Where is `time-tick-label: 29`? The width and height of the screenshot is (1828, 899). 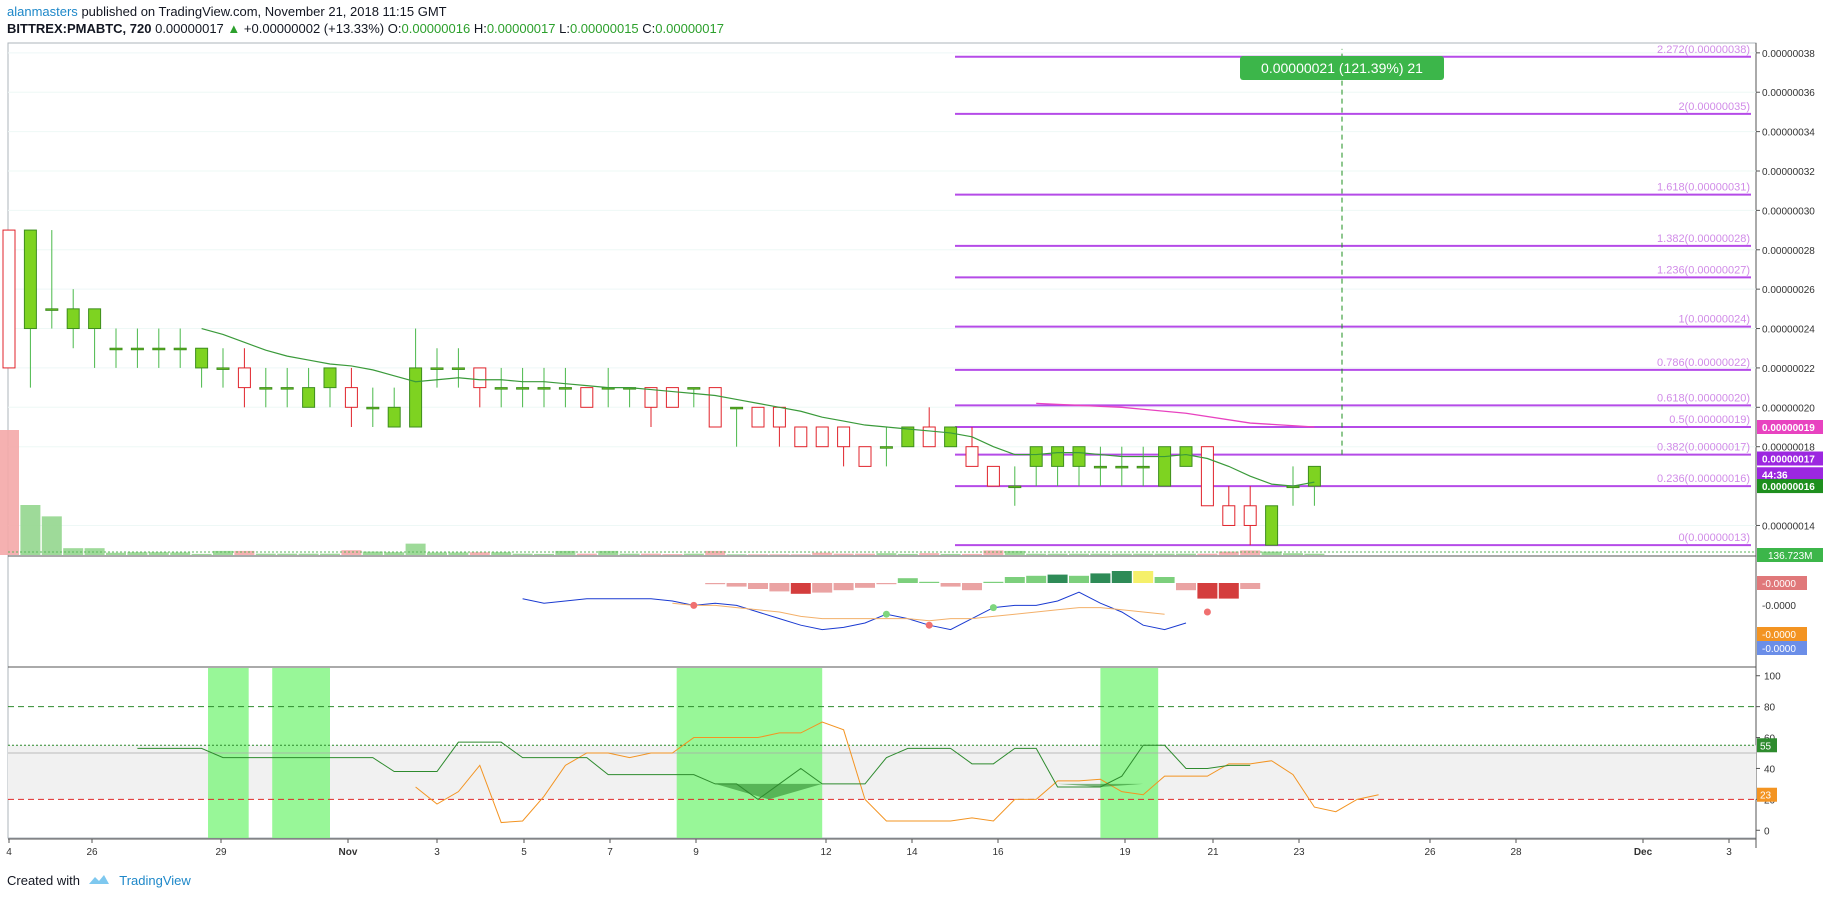 time-tick-label: 29 is located at coordinates (221, 852).